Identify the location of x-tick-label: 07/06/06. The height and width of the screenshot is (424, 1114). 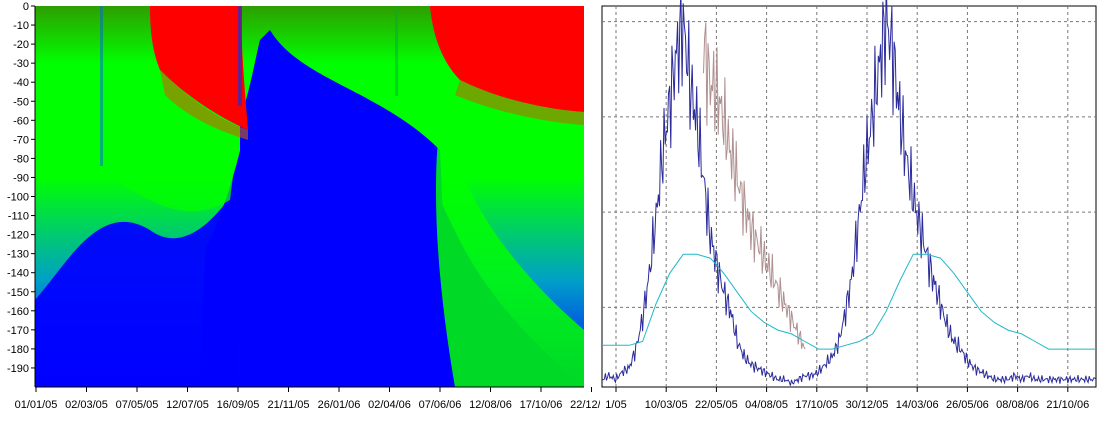
(440, 405).